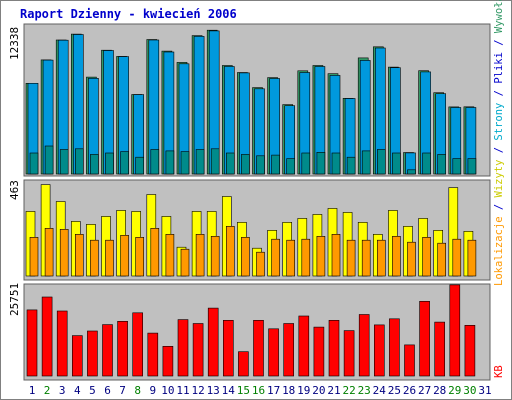 This screenshot has height=400, width=512. What do you see at coordinates (318, 390) in the screenshot?
I see `x-tick-label: 20` at bounding box center [318, 390].